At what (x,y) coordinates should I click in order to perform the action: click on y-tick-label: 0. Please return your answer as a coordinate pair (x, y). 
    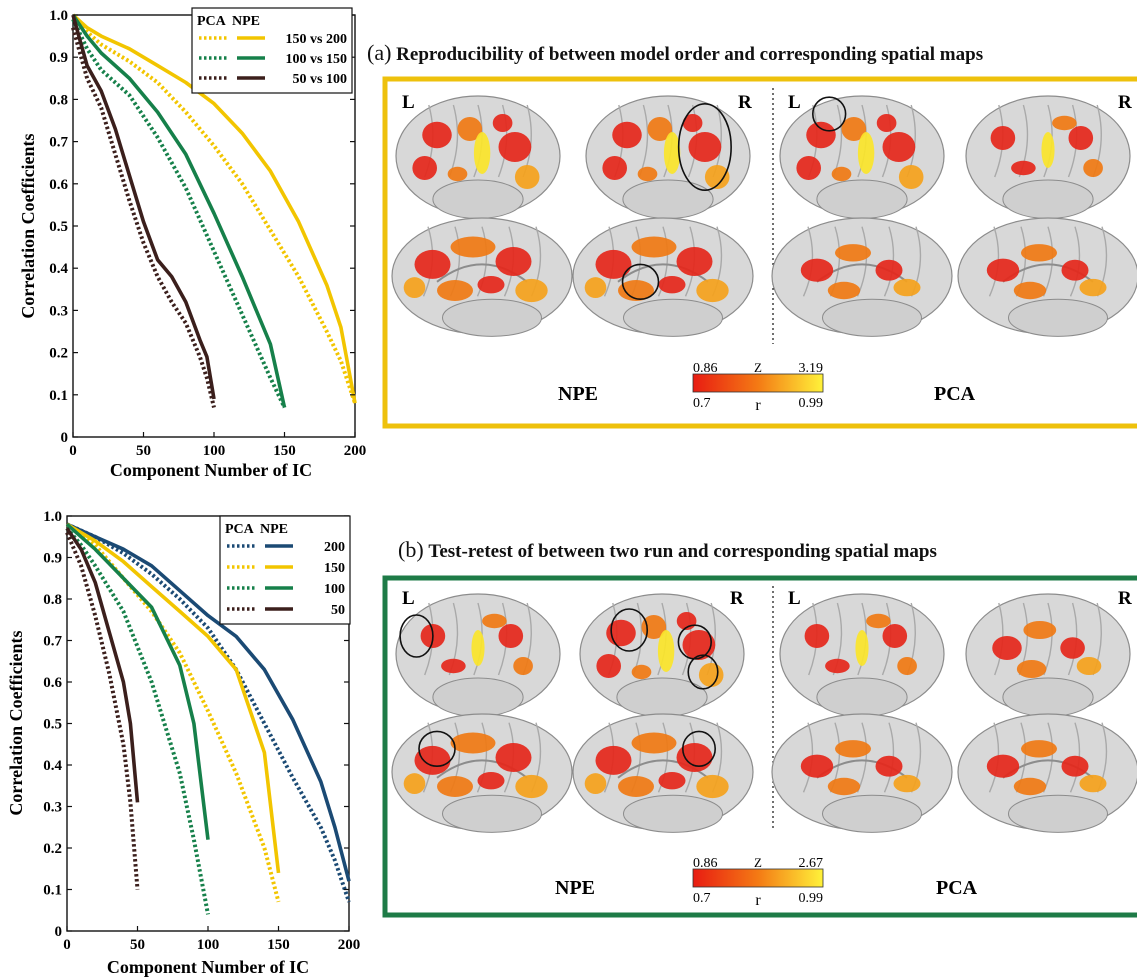
    Looking at the image, I should click on (59, 932).